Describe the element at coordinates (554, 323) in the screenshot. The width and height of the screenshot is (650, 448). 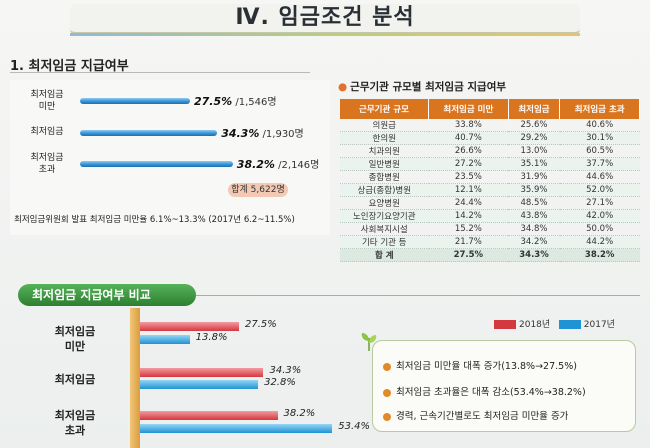
I see `comparison-legend: 2018년 2017년` at that location.